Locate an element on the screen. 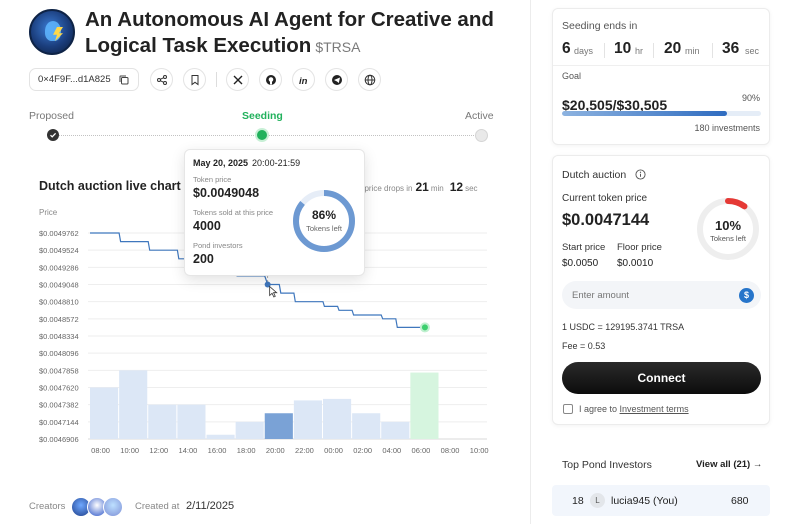  goal-progress-fill is located at coordinates (645, 113).